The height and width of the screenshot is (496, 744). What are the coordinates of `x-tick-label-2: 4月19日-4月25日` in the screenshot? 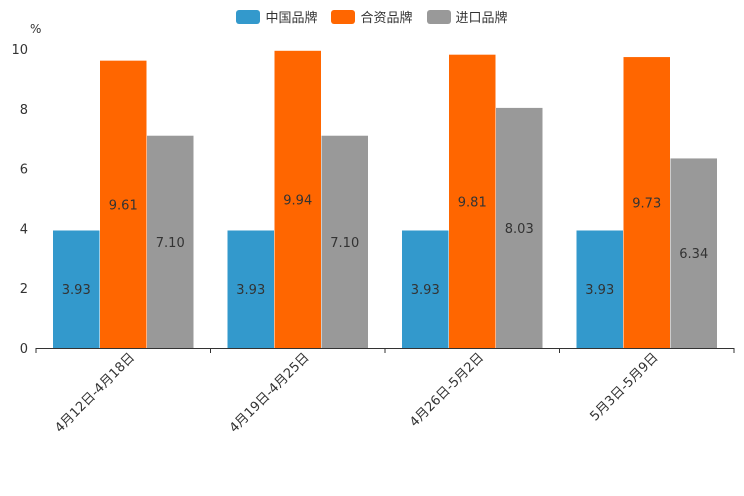 It's located at (270, 393).